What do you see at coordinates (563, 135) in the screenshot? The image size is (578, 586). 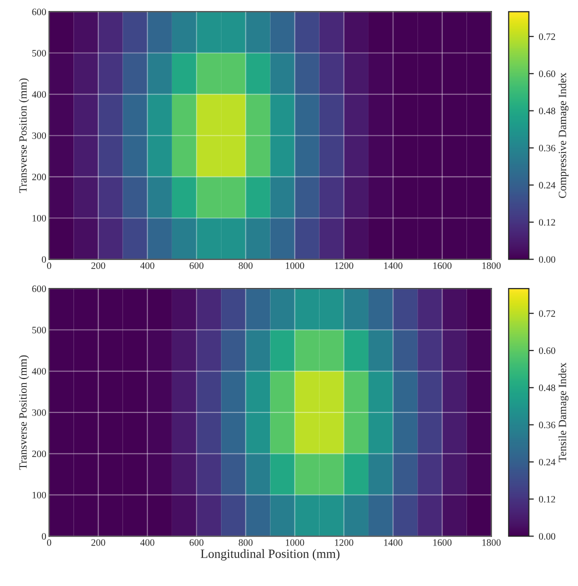 I see `color-bar-title: Compressive Damage Index` at bounding box center [563, 135].